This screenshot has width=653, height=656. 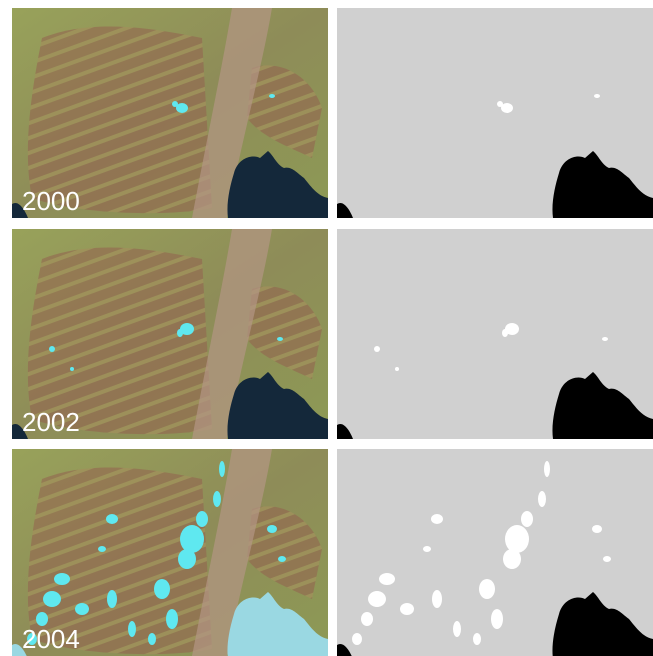 I want to click on year-label: 2004, so click(x=51, y=639).